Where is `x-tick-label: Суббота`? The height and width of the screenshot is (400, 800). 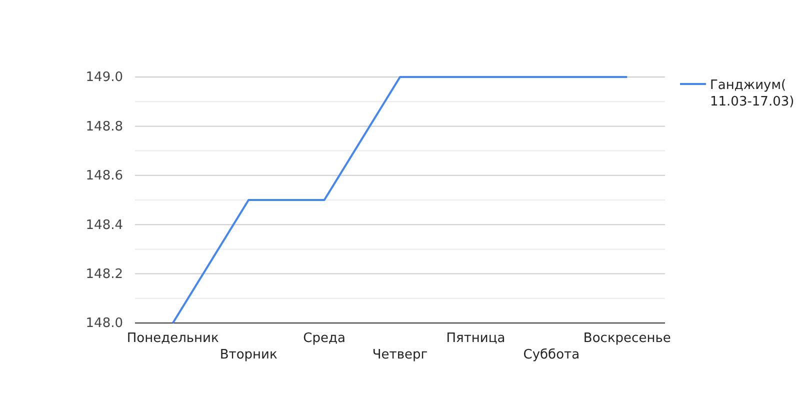
x-tick-label: Суббота is located at coordinates (551, 354).